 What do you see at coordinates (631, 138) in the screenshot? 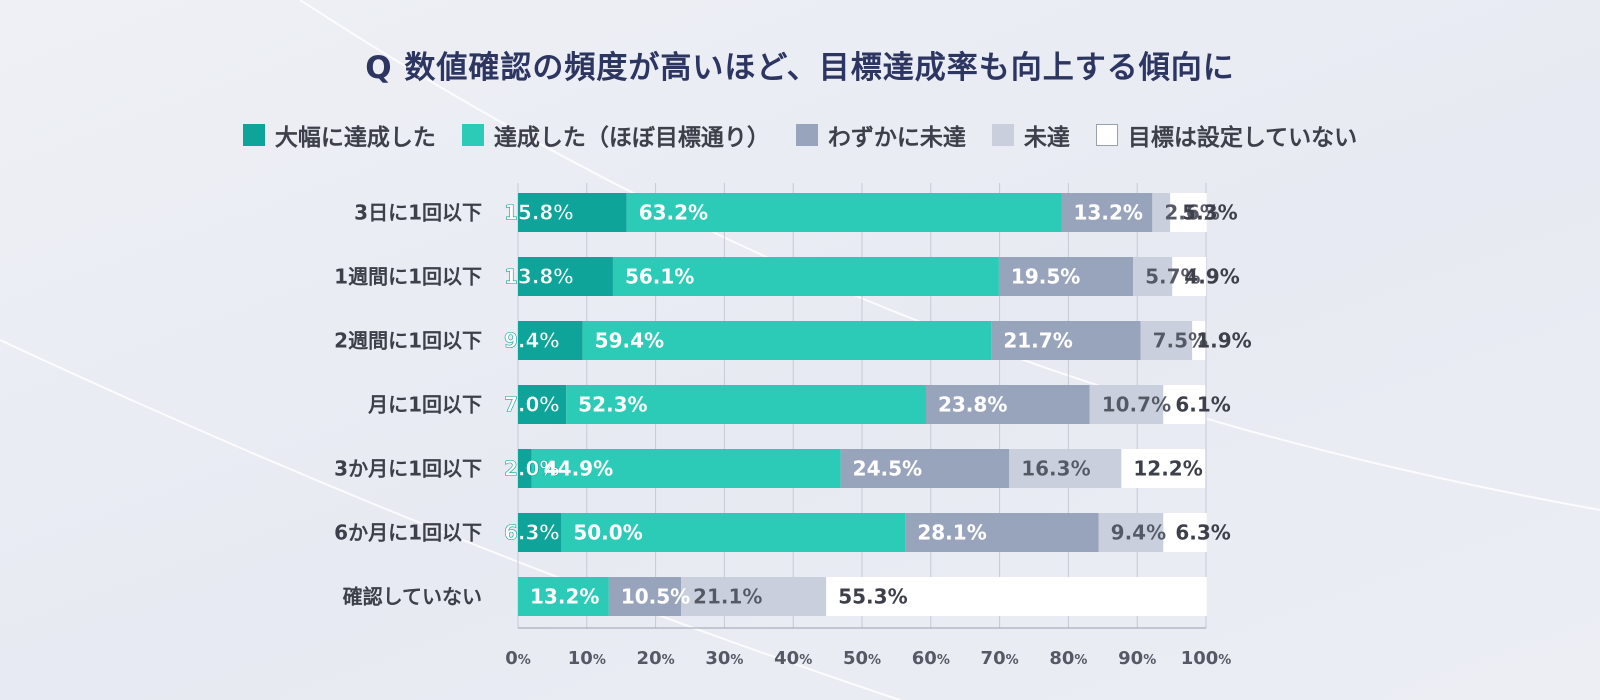
I see `legend-label-1: 達成した（ほぼ目標通り）` at bounding box center [631, 138].